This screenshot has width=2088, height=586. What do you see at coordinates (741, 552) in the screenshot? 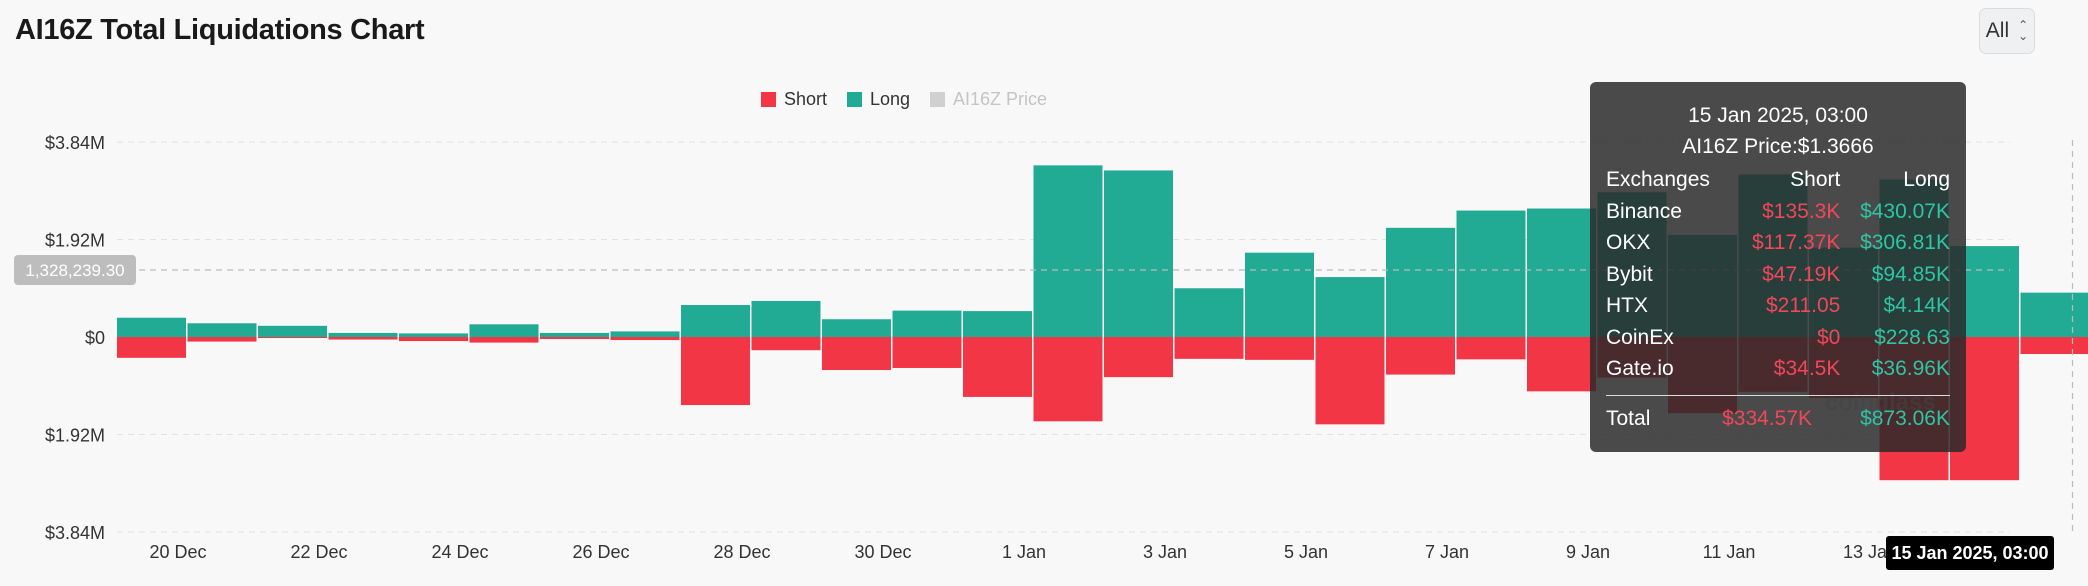
I see `x-tick-label: 28 Dec` at bounding box center [741, 552].